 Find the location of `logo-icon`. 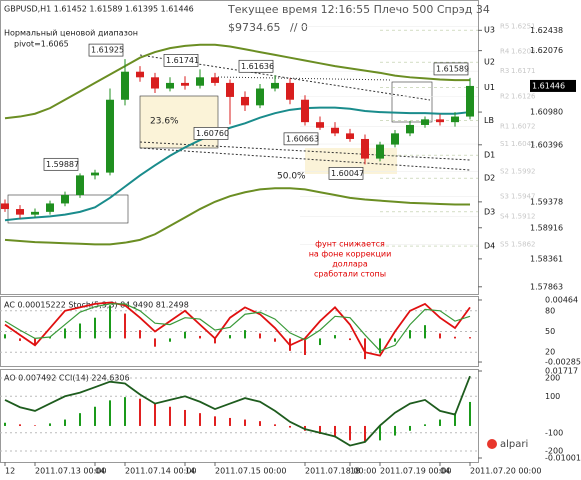

logo-icon is located at coordinates (492, 444).